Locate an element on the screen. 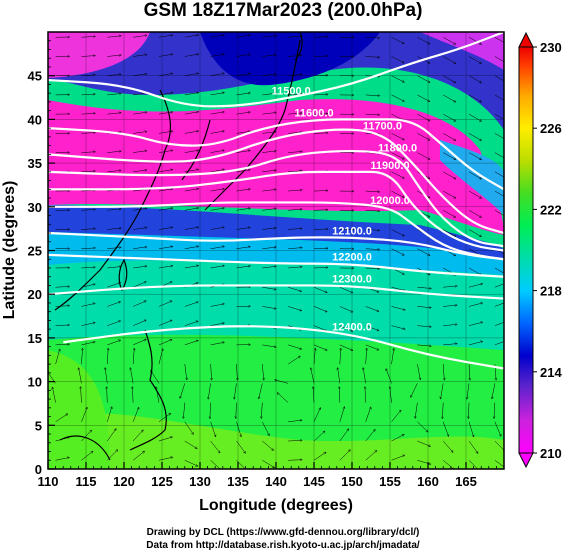 The height and width of the screenshot is (554, 566). contour-label-11500.0: 11500.0 is located at coordinates (291, 92).